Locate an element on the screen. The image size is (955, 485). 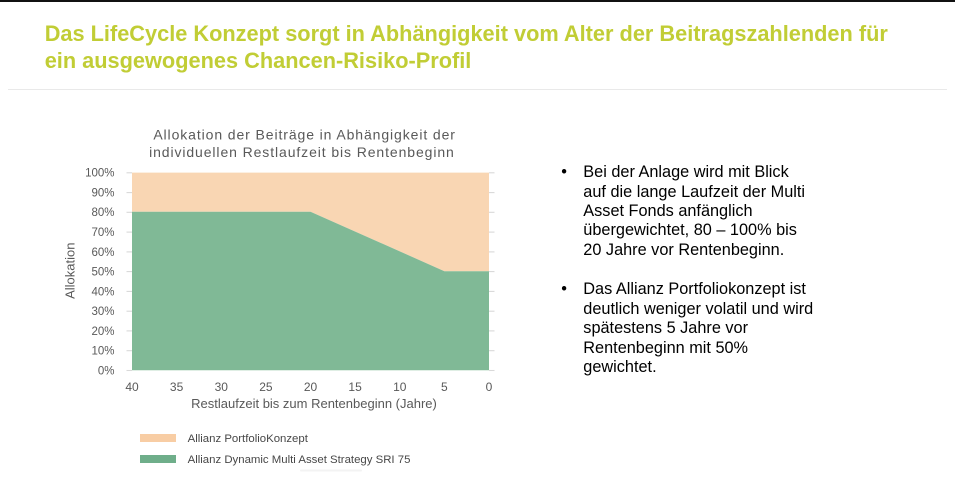
svg-text: 50% is located at coordinates (102, 273).